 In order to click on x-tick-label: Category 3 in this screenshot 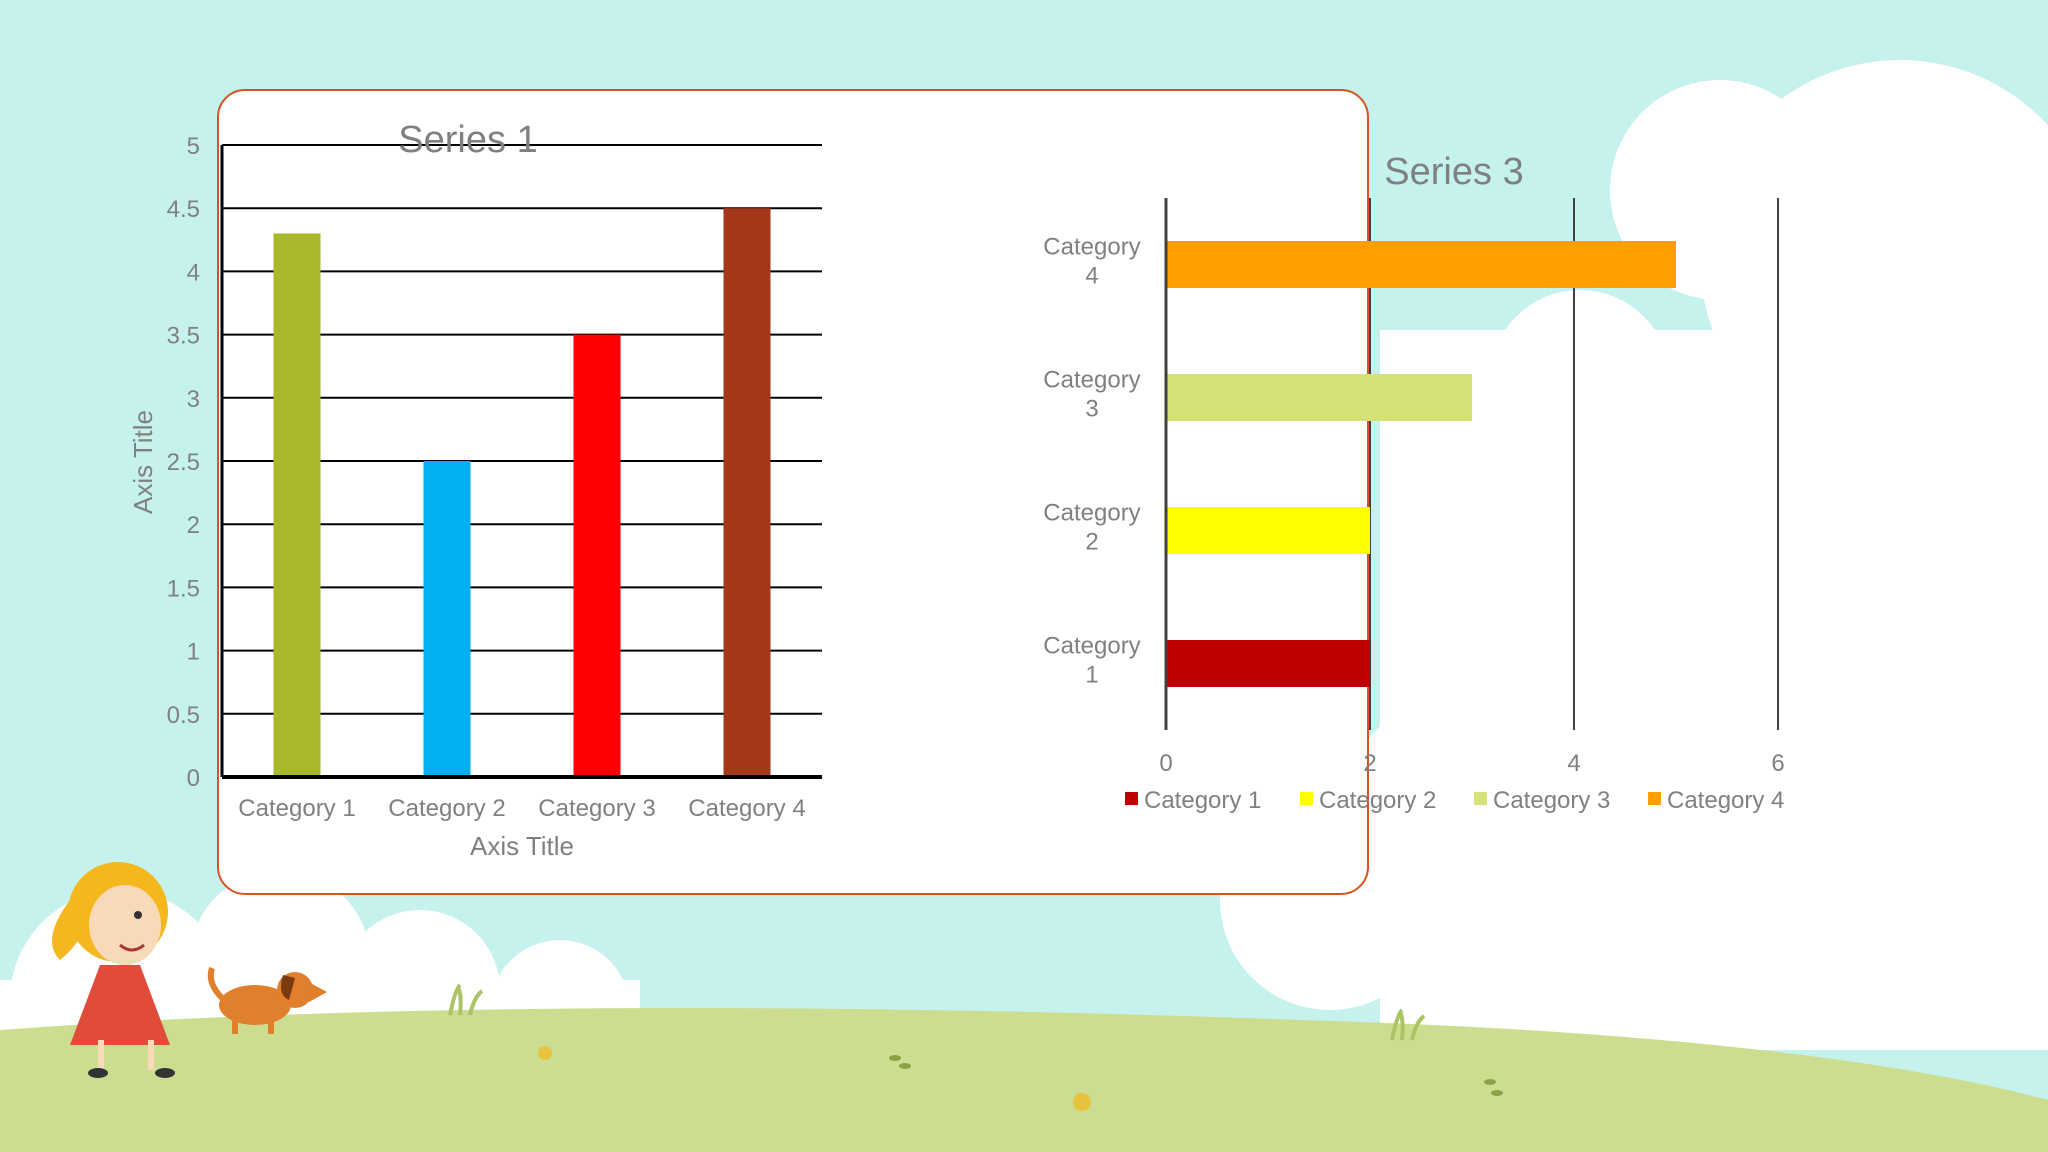, I will do `click(596, 808)`.